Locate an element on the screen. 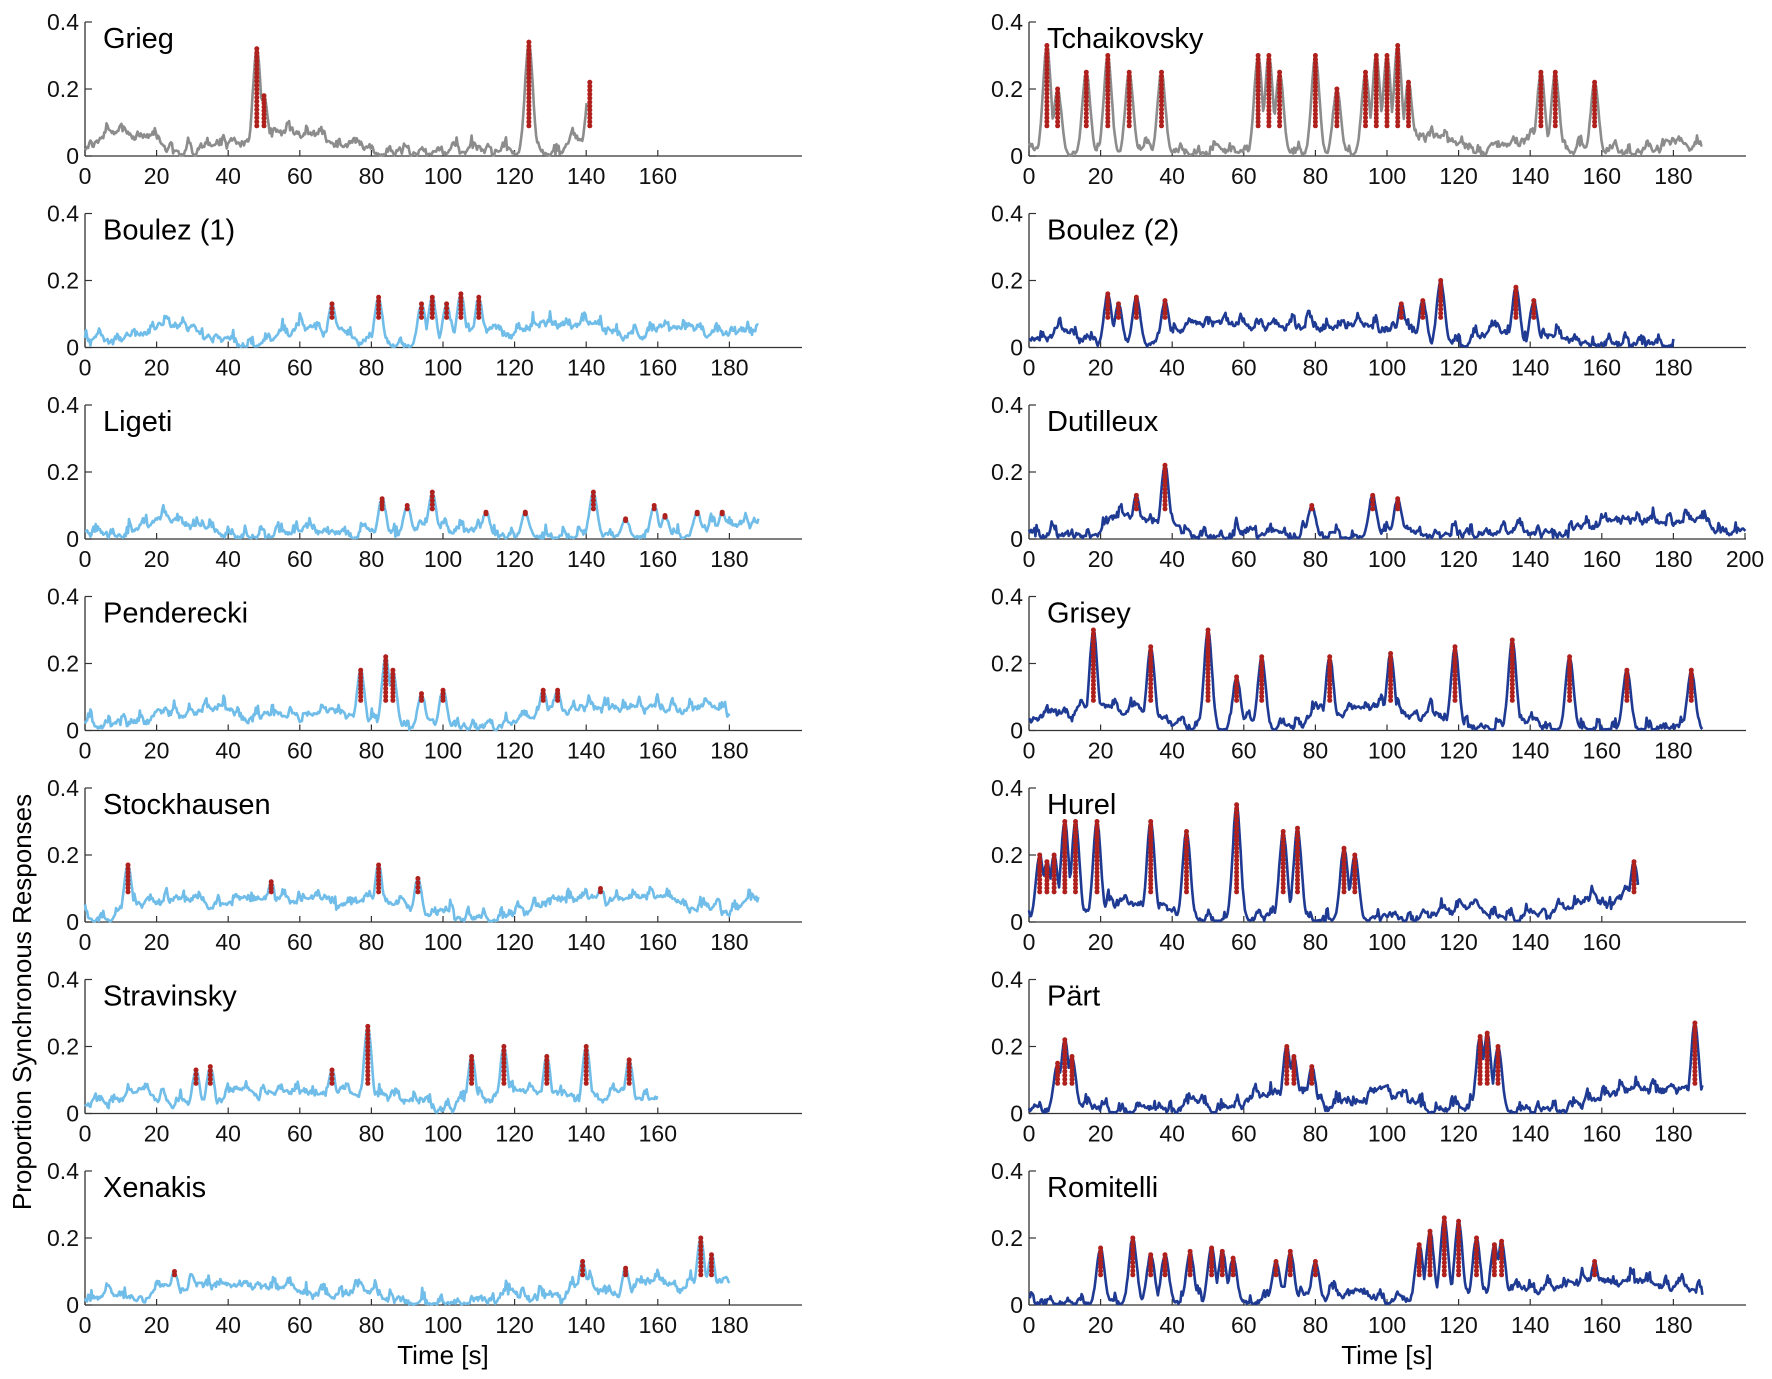 Image resolution: width=1772 pixels, height=1379 pixels. x-tick-label: 120 is located at coordinates (1458, 559).